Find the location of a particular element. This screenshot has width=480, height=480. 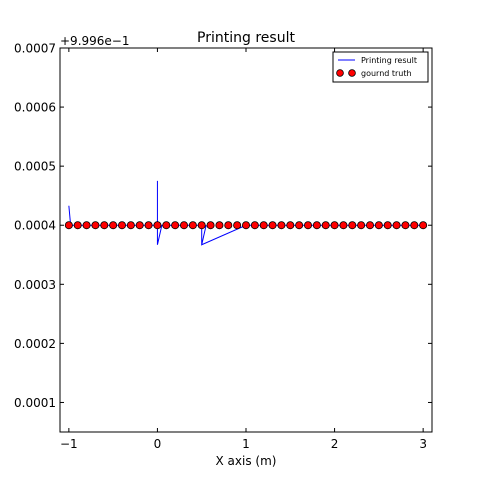

legend-label: gournd truth is located at coordinates (386, 73).